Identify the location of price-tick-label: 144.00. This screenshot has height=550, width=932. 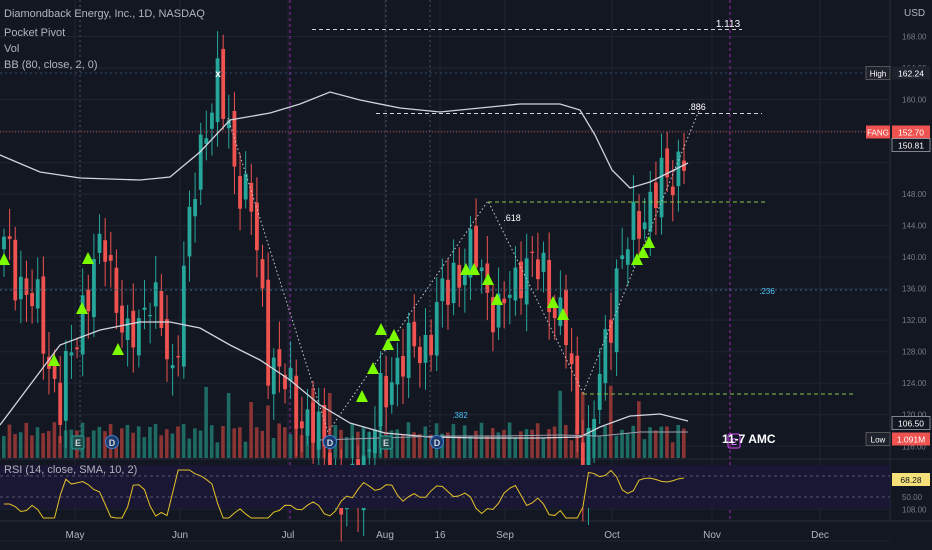
(914, 226).